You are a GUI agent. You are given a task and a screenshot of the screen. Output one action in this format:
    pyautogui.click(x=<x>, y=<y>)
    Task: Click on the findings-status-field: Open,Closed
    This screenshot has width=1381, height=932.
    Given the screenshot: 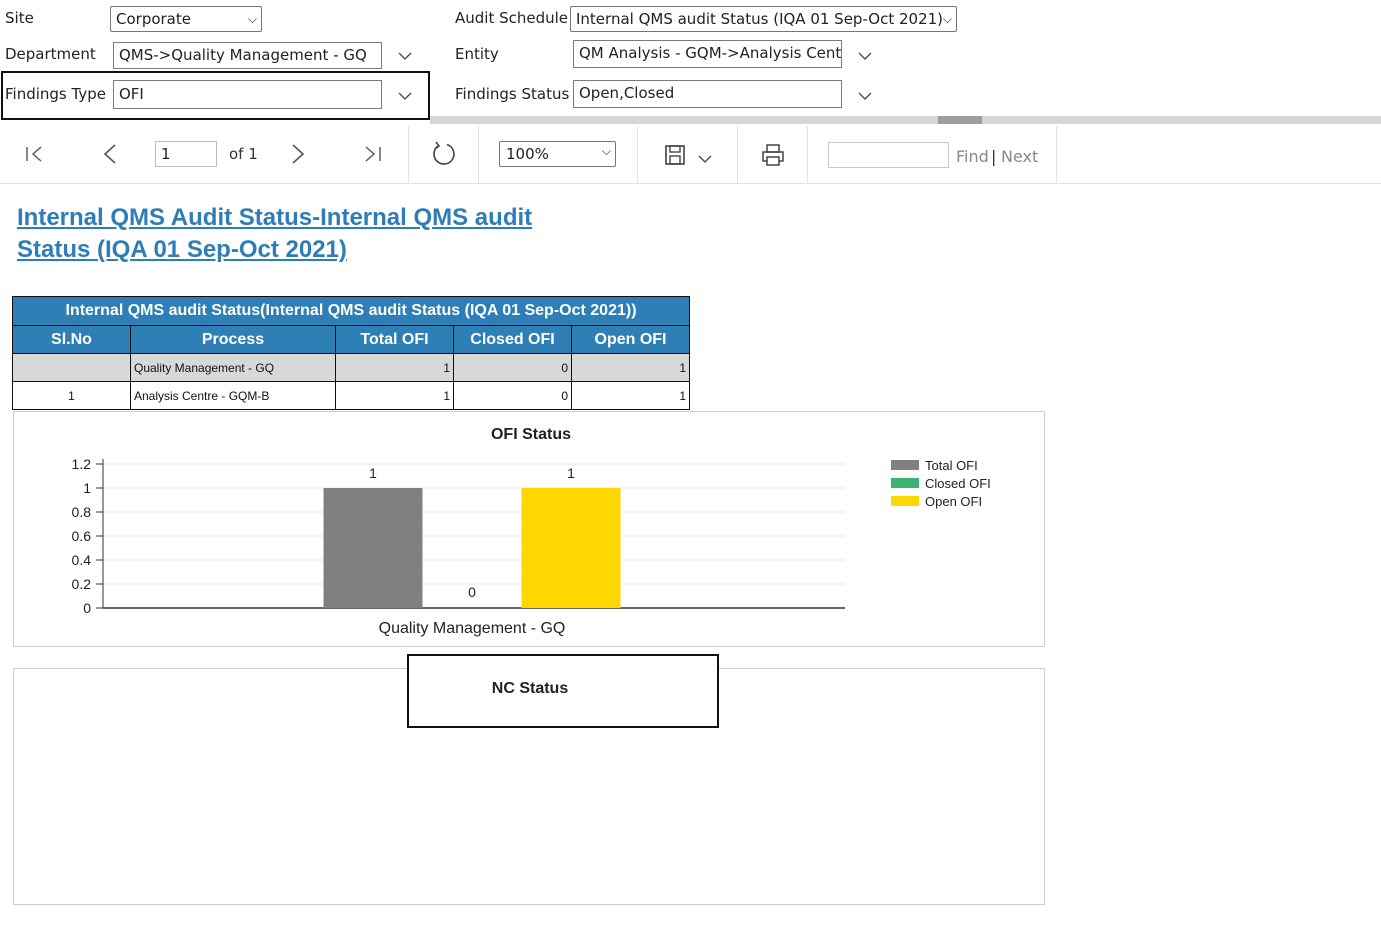 What is the action you would take?
    pyautogui.click(x=707, y=94)
    